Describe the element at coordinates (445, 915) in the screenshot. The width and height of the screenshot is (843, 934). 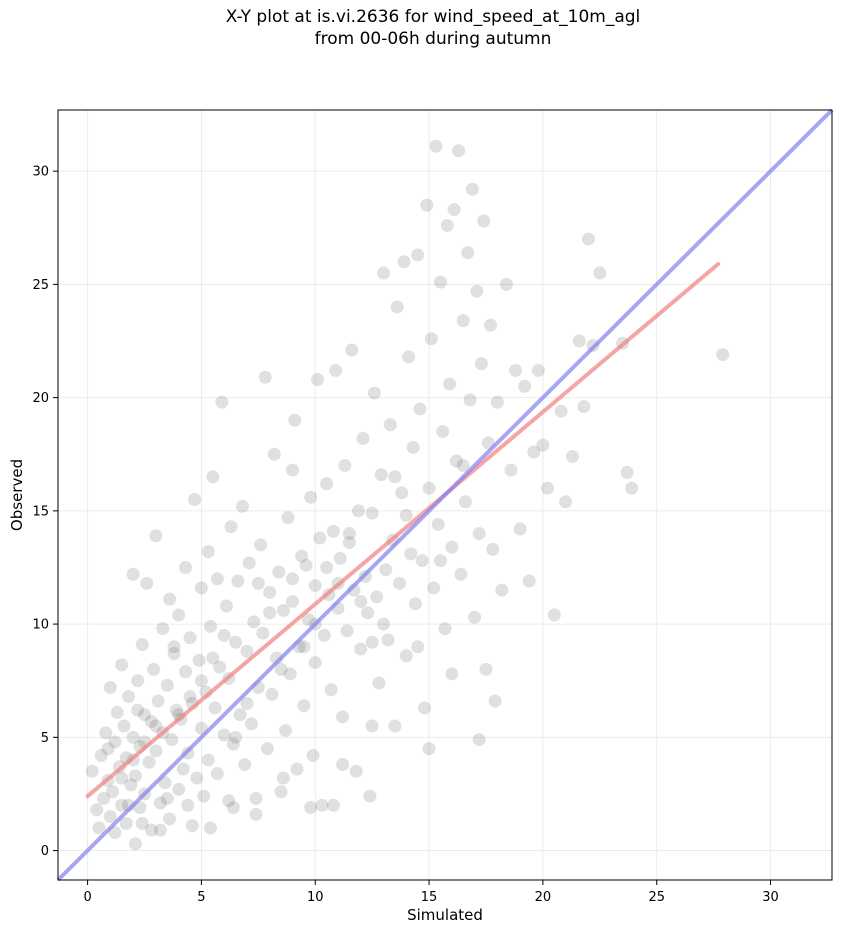
I see `x-axis-label: Simulated` at that location.